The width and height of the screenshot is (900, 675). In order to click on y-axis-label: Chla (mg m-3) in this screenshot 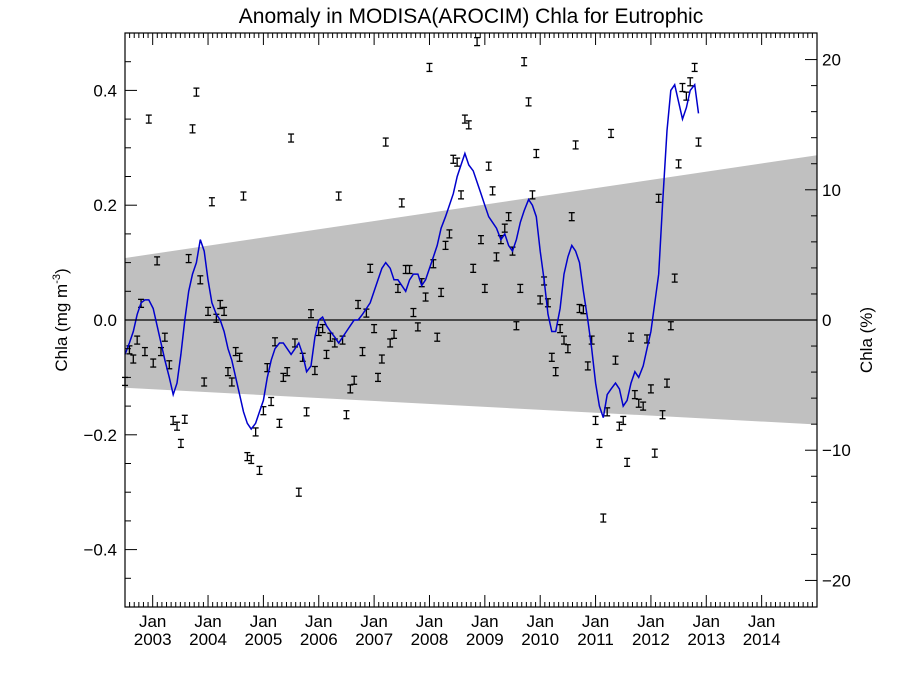, I will do `click(61, 319)`.